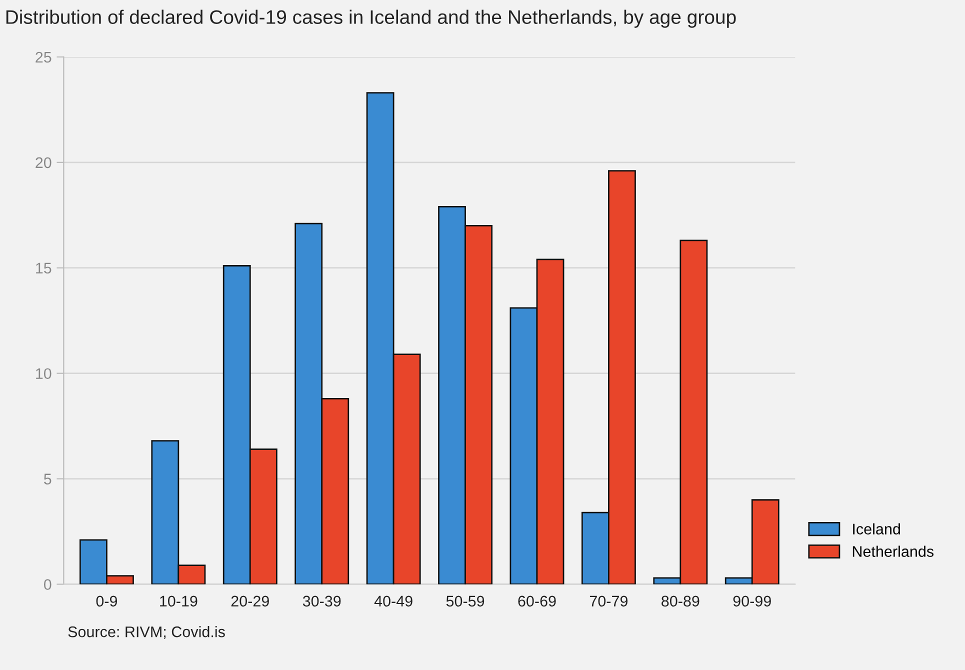 The width and height of the screenshot is (965, 670). Describe the element at coordinates (44, 57) in the screenshot. I see `y-tick-label: 25` at that location.